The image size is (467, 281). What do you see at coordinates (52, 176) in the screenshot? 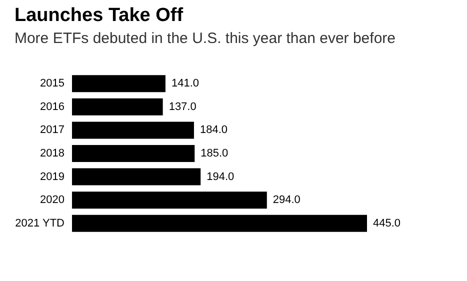
I see `y-tick-label: 2019` at bounding box center [52, 176].